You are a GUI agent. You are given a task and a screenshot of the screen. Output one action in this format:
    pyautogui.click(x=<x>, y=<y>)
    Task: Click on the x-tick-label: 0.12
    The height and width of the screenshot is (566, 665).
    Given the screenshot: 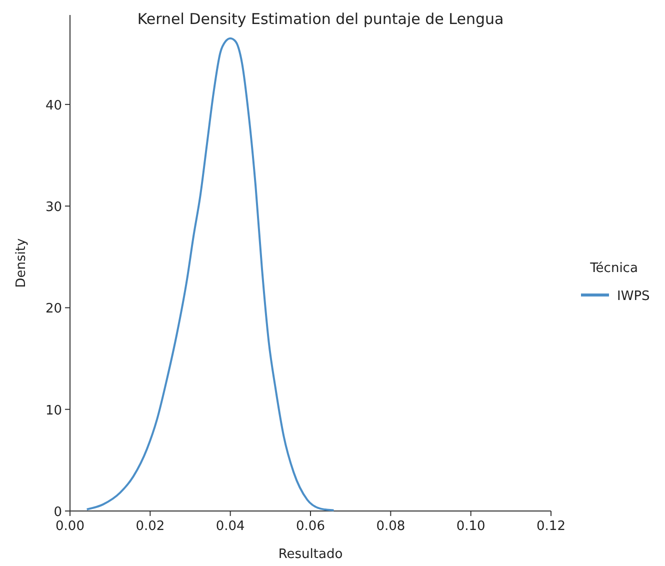 What is the action you would take?
    pyautogui.click(x=551, y=526)
    